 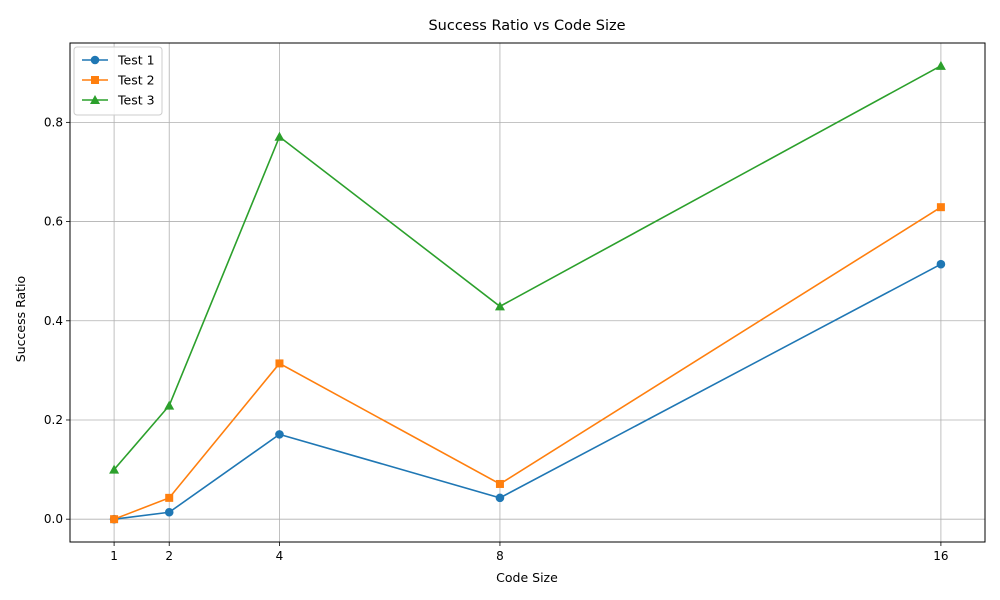 I want to click on x-axis-ticks: 1 2 4 8 16, so click(x=529, y=552).